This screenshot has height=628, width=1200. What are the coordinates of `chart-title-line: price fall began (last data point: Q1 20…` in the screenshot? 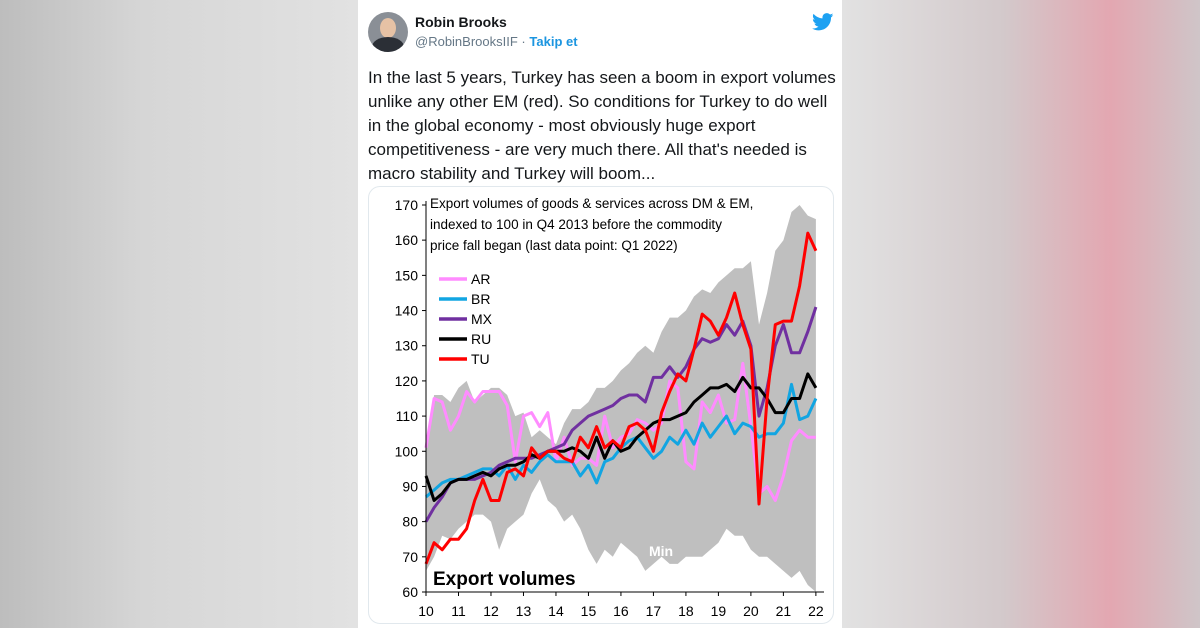 It's located at (554, 245).